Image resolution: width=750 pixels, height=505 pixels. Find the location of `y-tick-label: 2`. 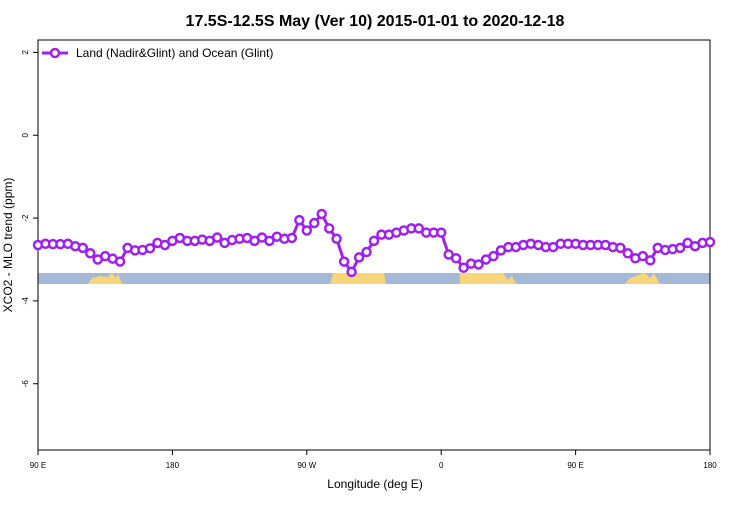

y-tick-label: 2 is located at coordinates (25, 52).